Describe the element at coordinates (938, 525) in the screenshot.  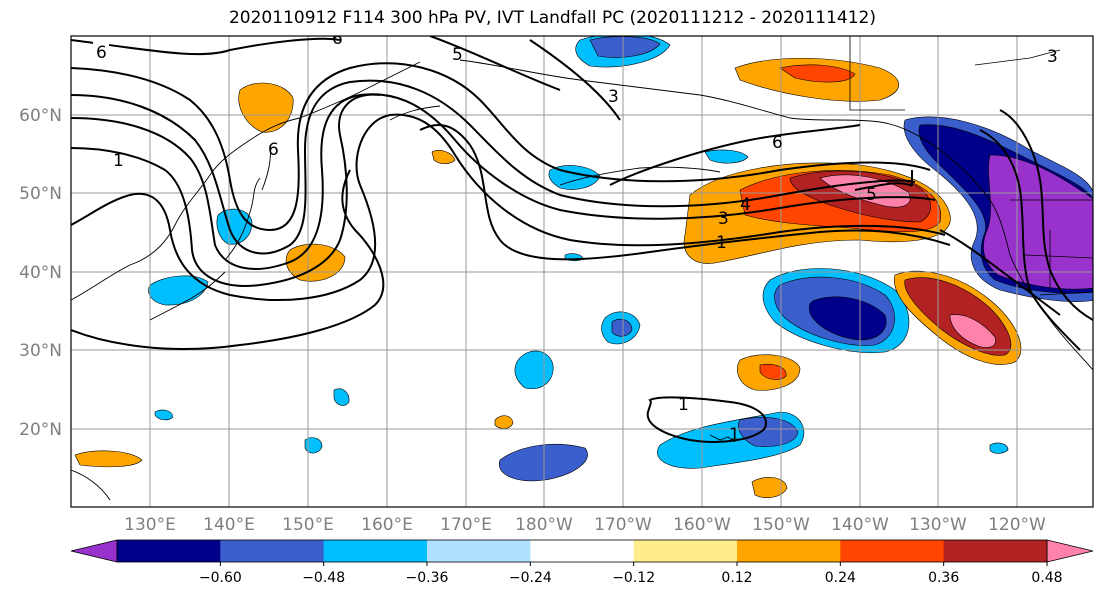
I see `lon-label: 130°W` at that location.